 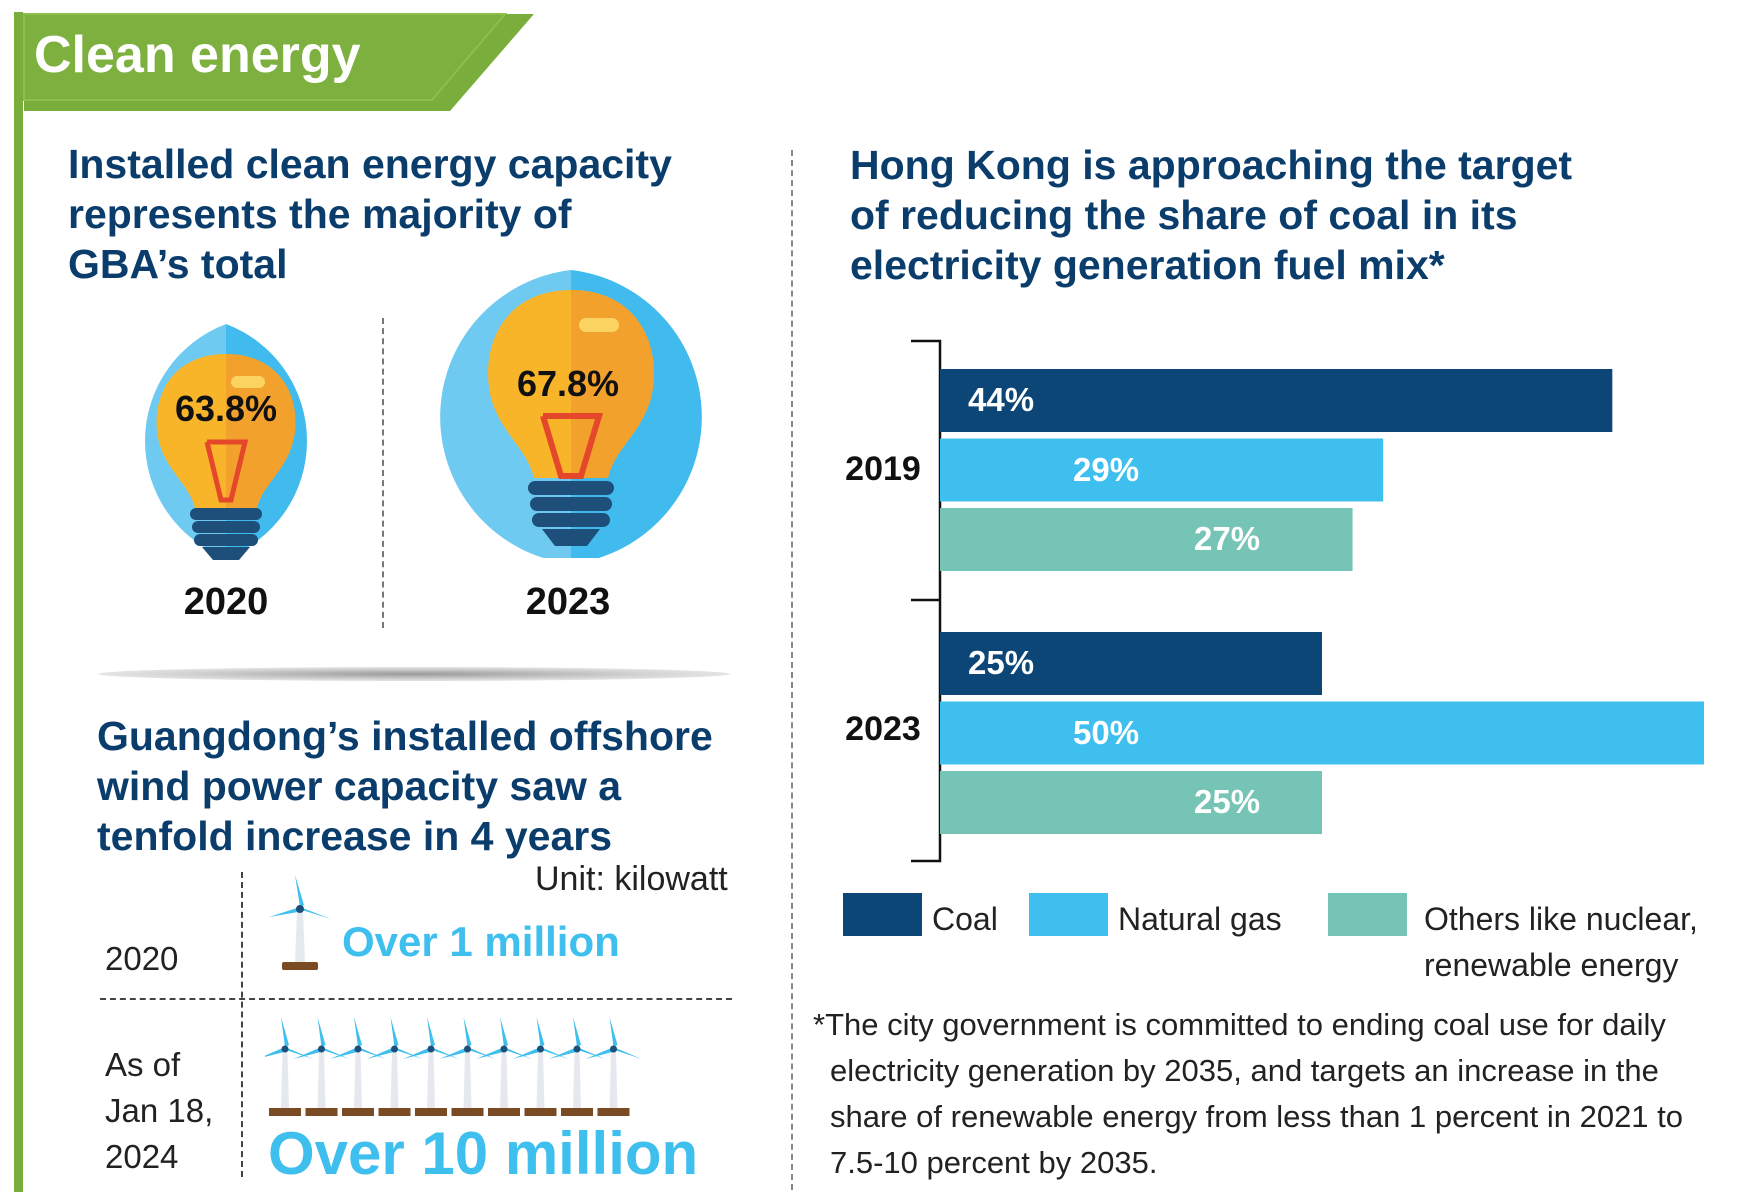 I want to click on hk-heading-line-3: electricity generation fuel mix*, so click(x=1147, y=265).